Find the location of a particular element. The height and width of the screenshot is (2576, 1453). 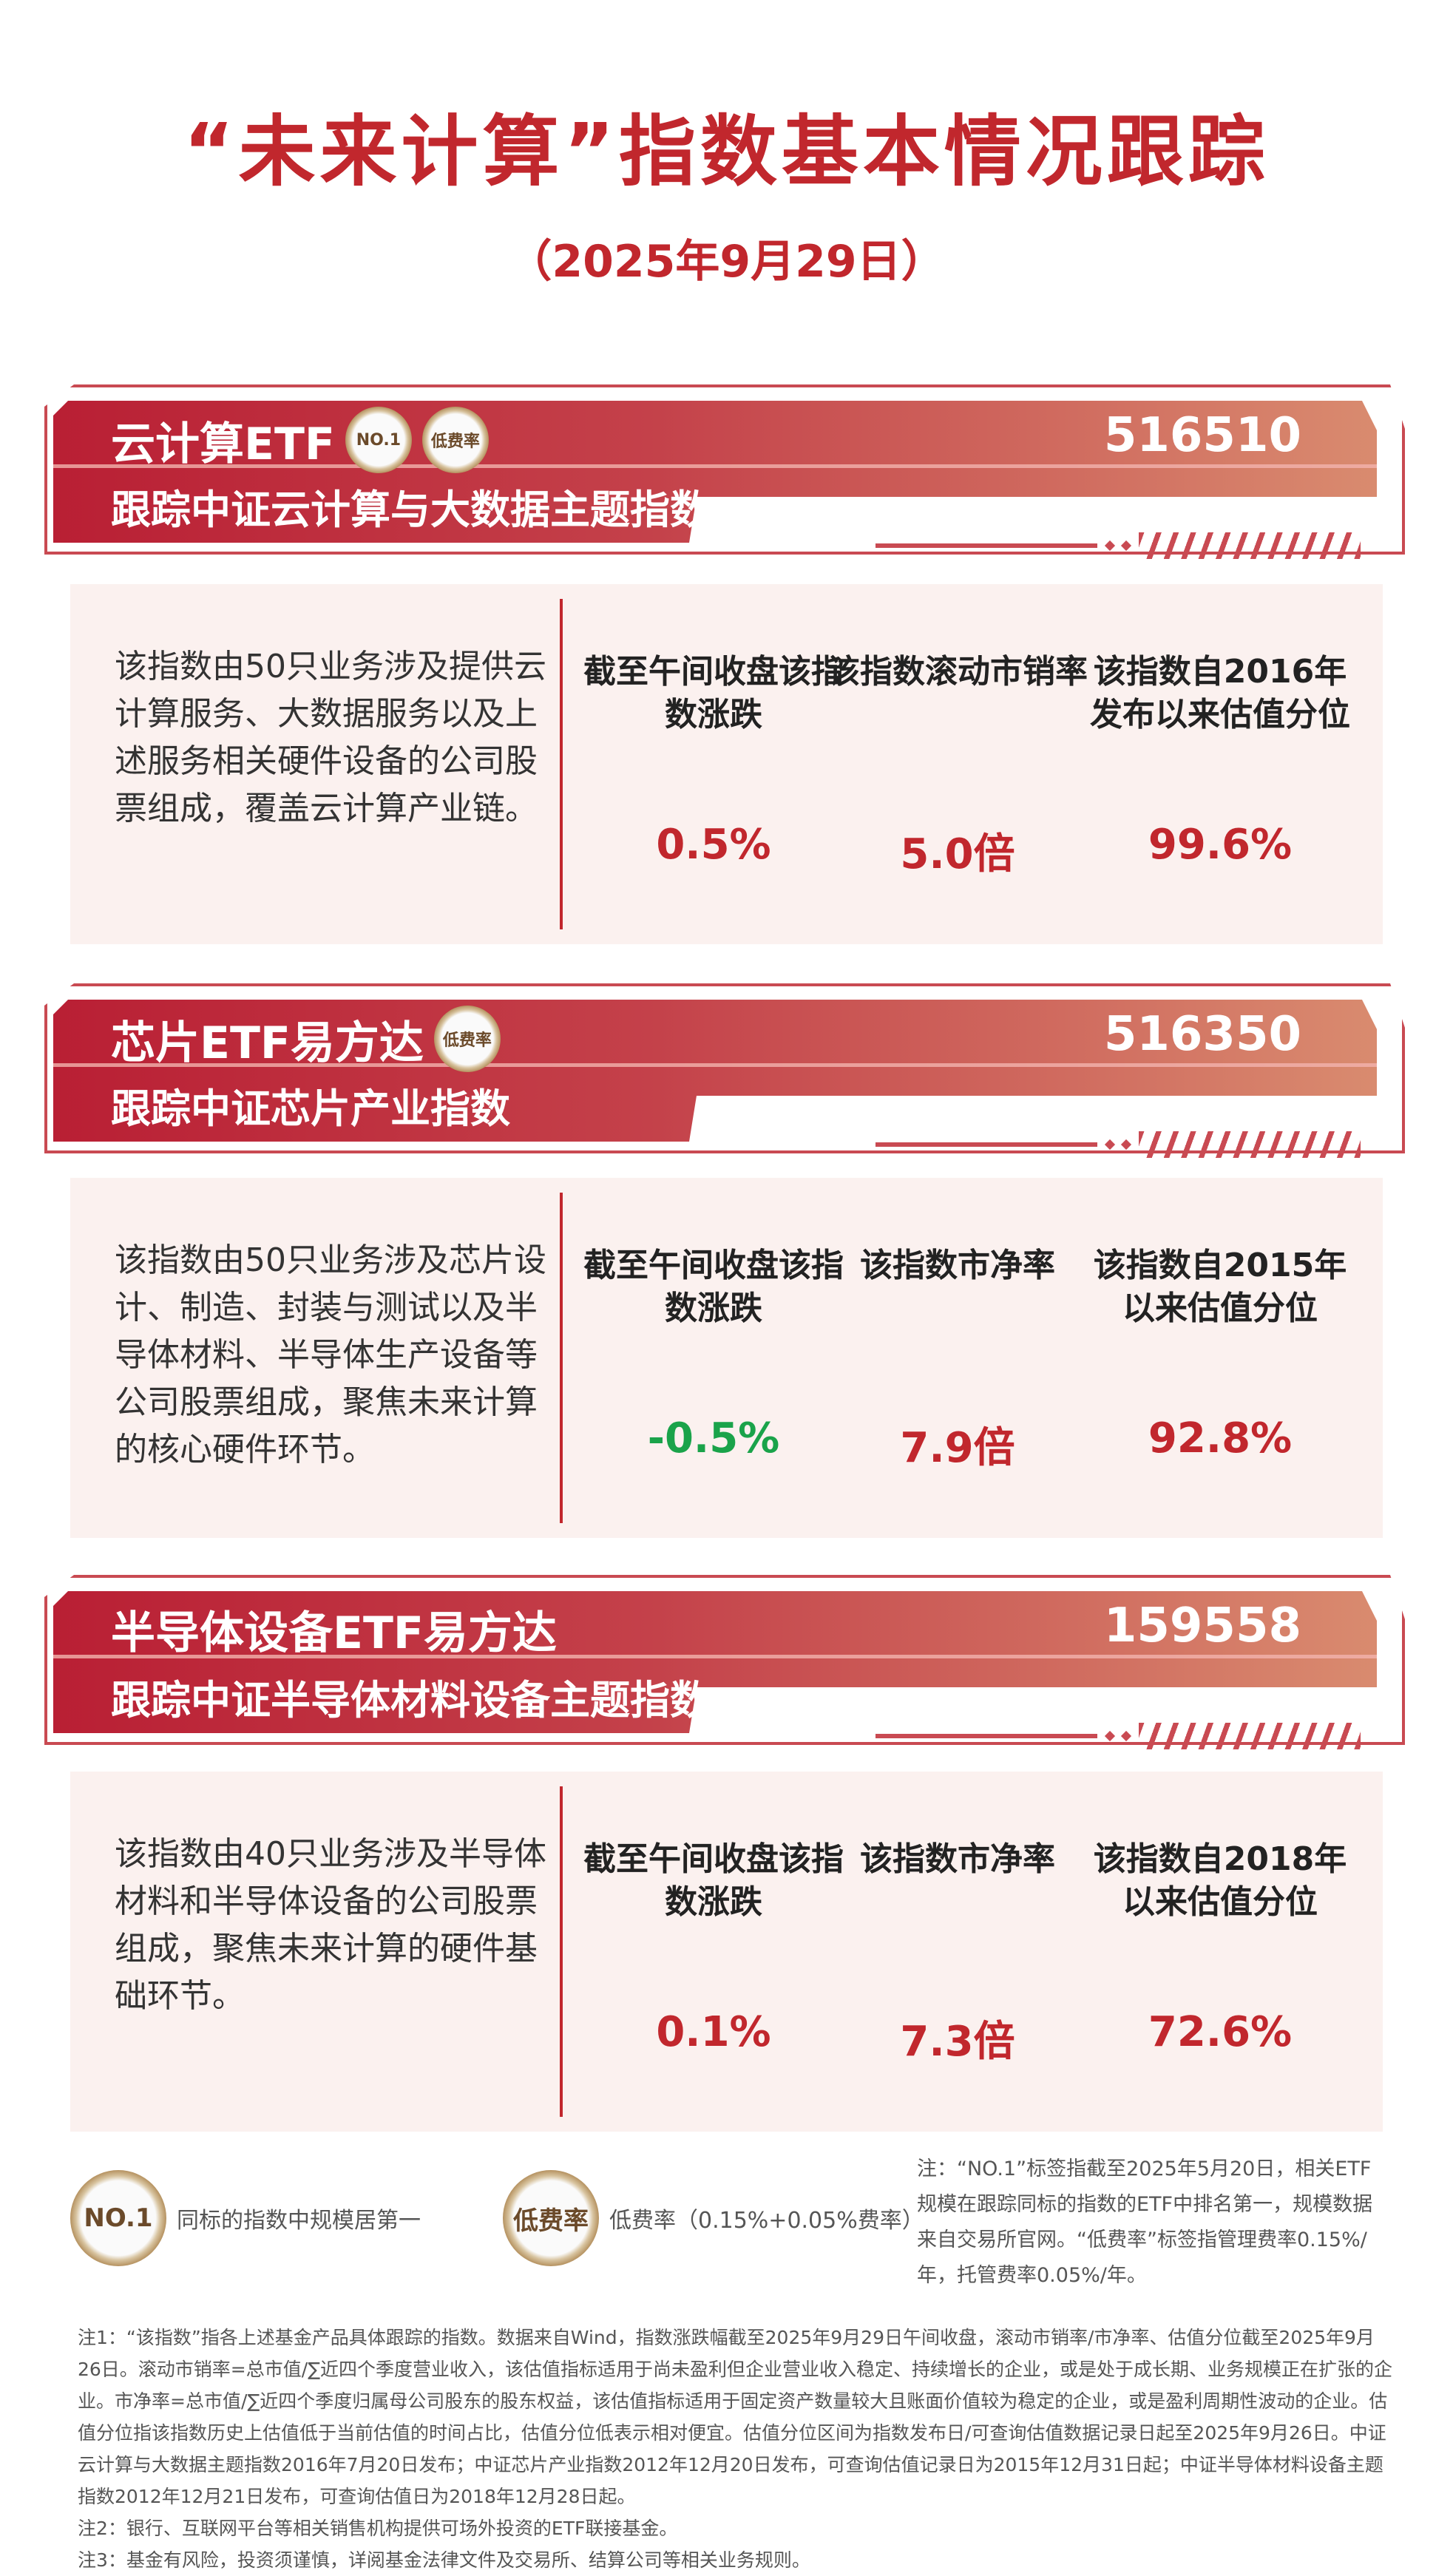

metric-label: 该指数自2018年以来估值分位 is located at coordinates (1220, 1880).